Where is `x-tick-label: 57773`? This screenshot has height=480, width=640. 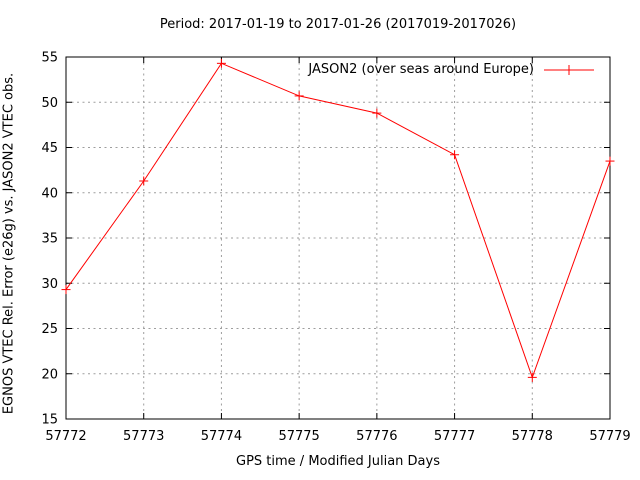
x-tick-label: 57773 is located at coordinates (143, 436).